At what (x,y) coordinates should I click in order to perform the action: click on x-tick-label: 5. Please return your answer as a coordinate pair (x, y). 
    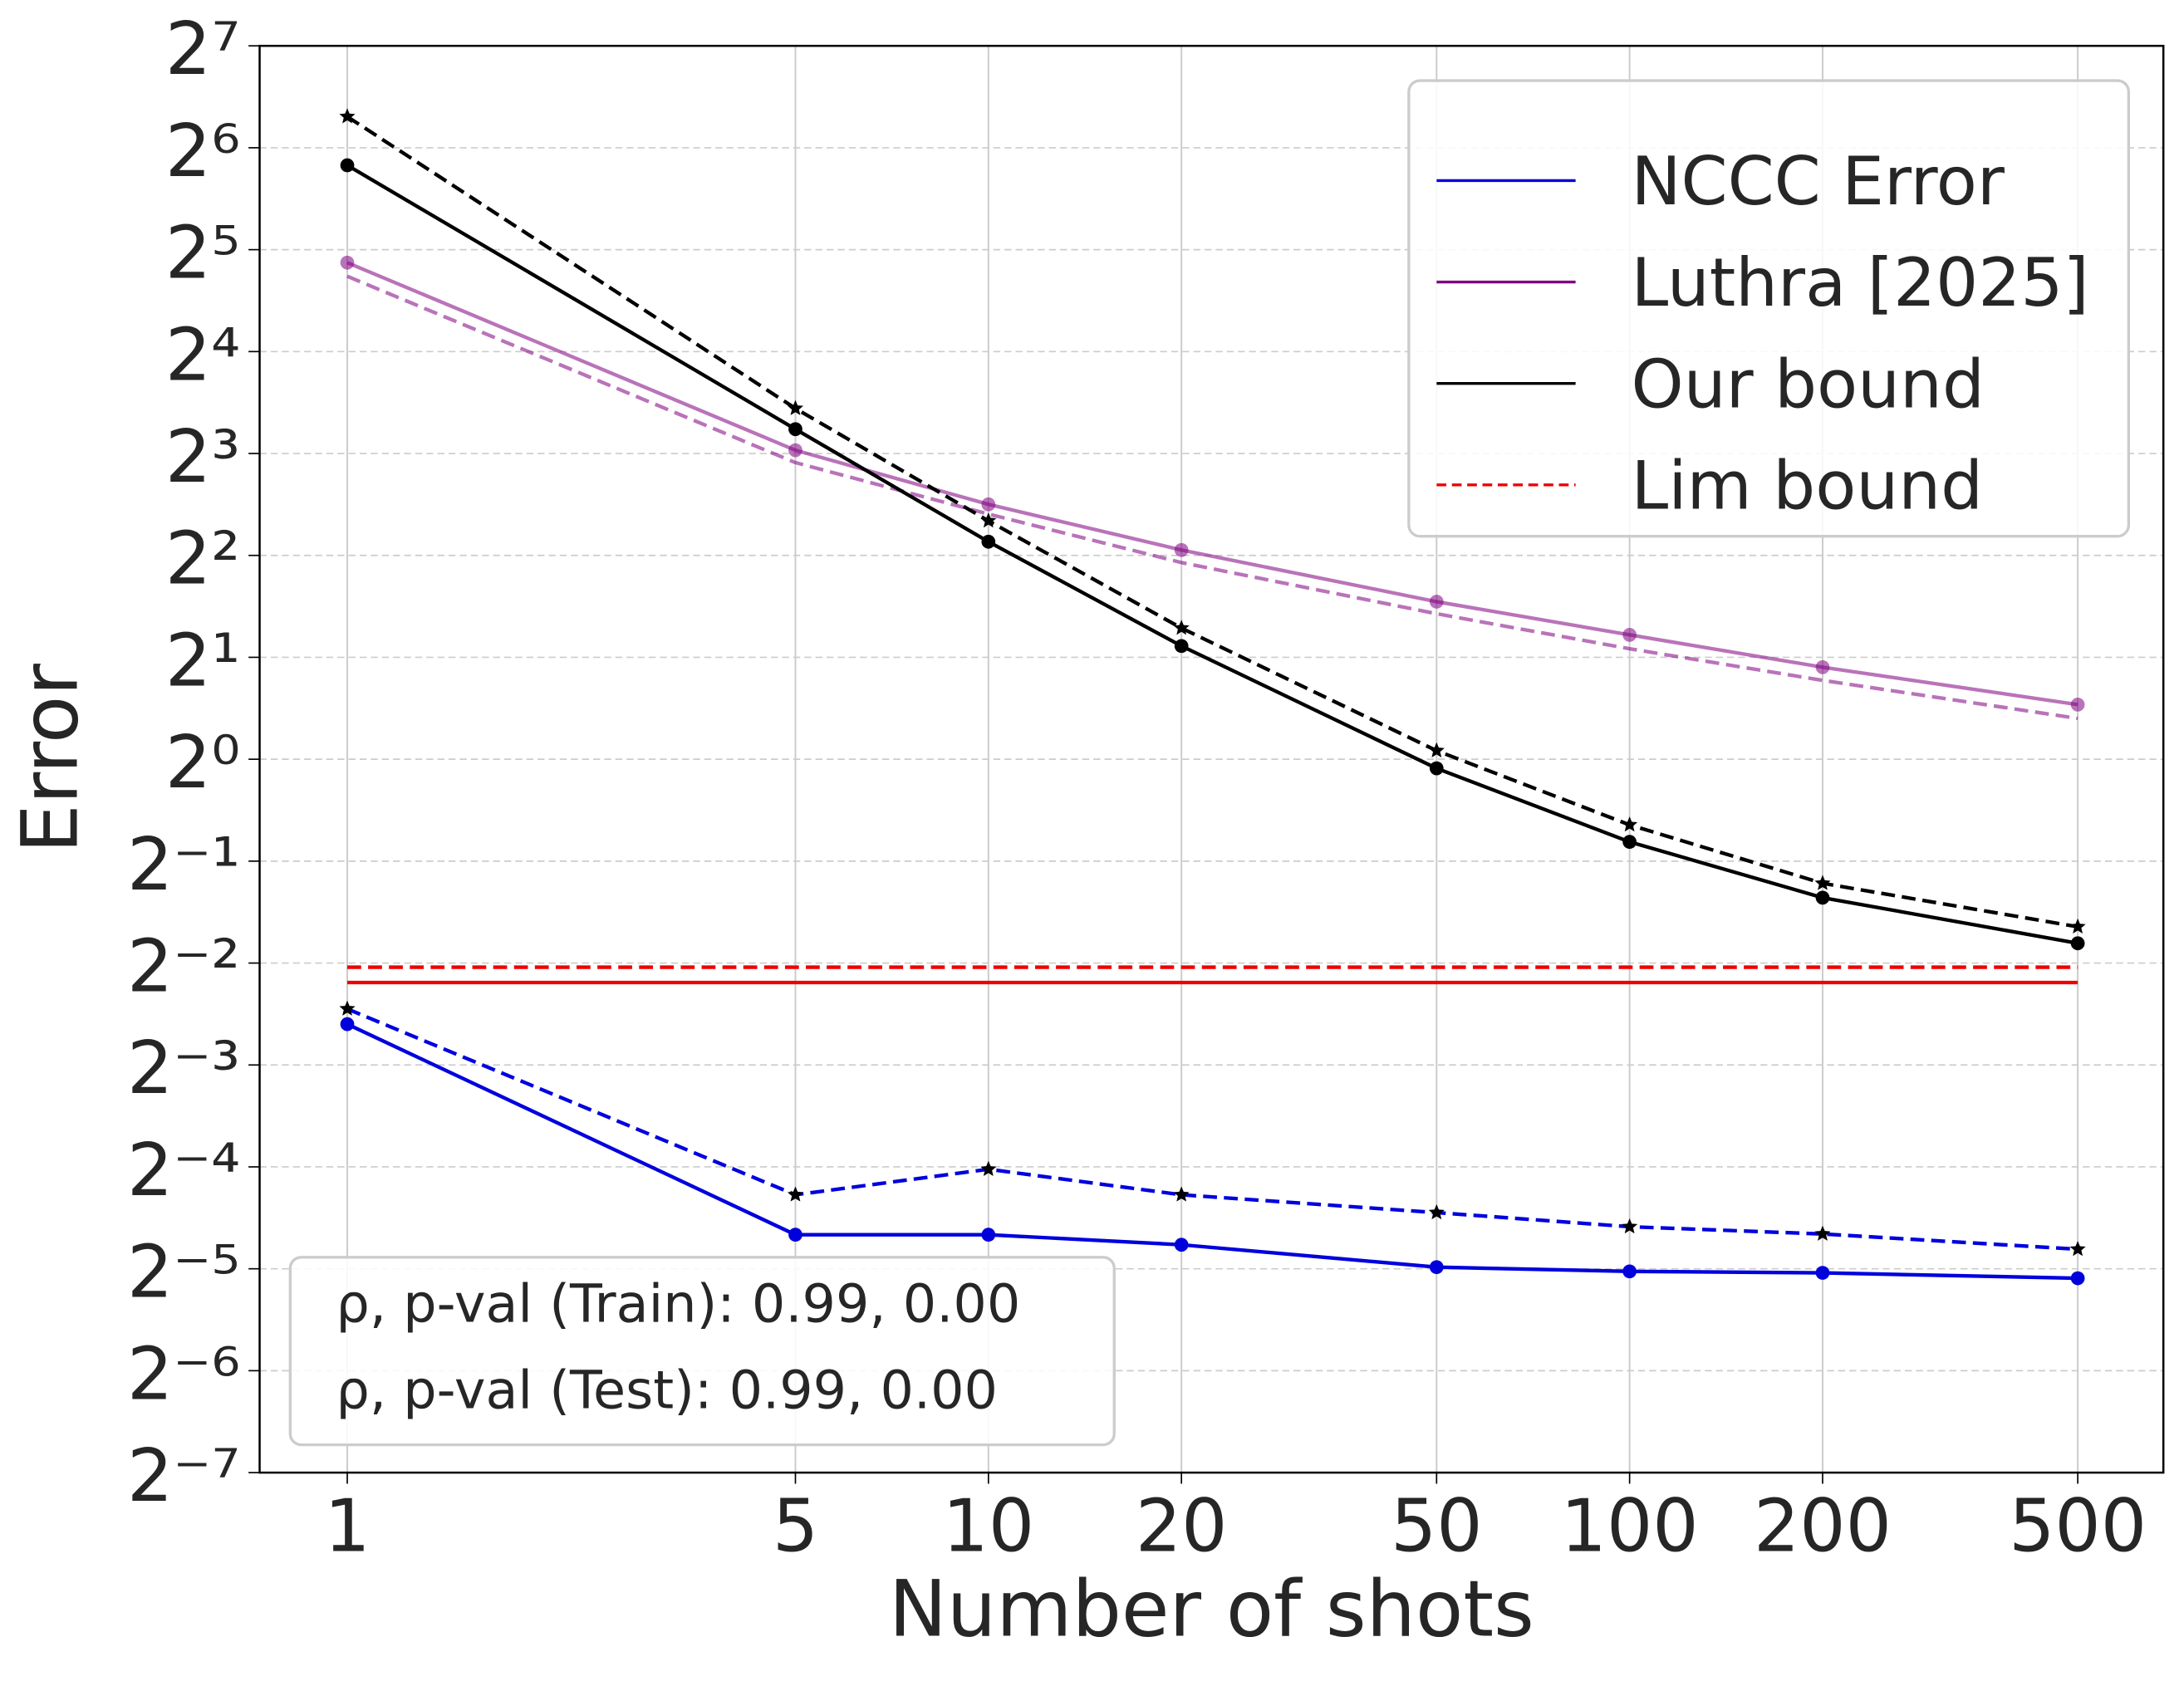
    Looking at the image, I should click on (795, 1525).